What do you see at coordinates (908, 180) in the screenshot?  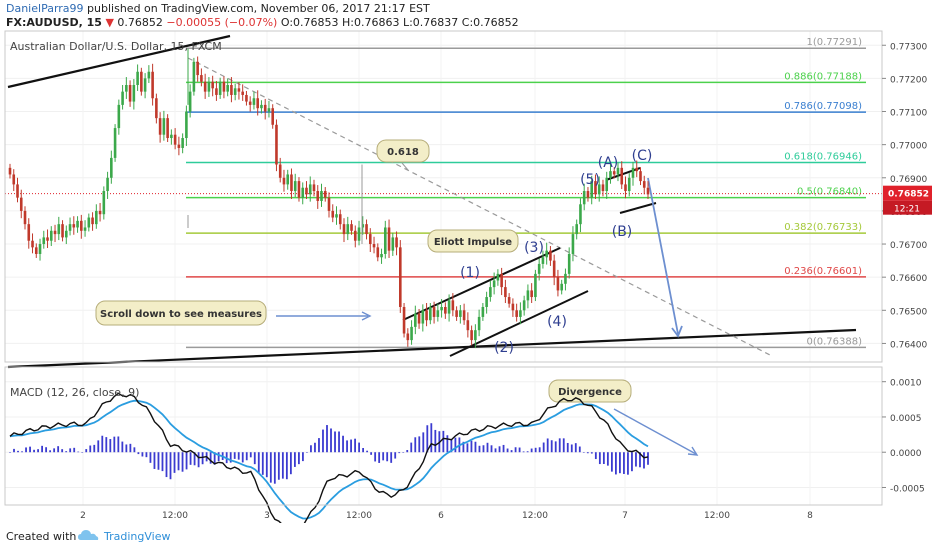 I see `price-tick-label: 0.76900` at bounding box center [908, 180].